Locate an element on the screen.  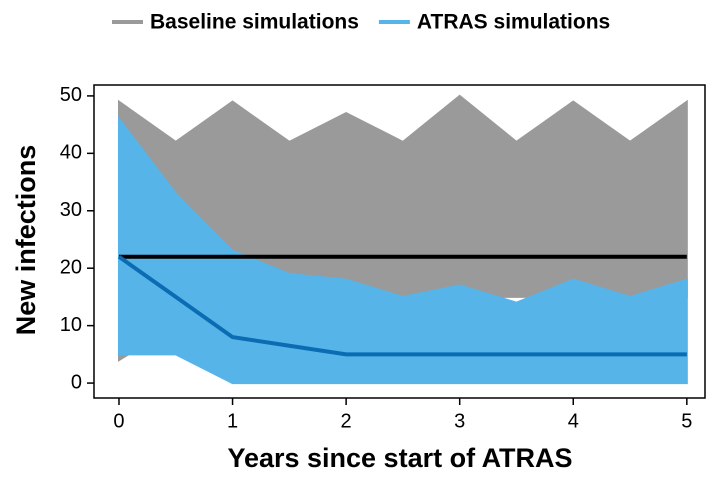
y-tick-label: 50 is located at coordinates (71, 95).